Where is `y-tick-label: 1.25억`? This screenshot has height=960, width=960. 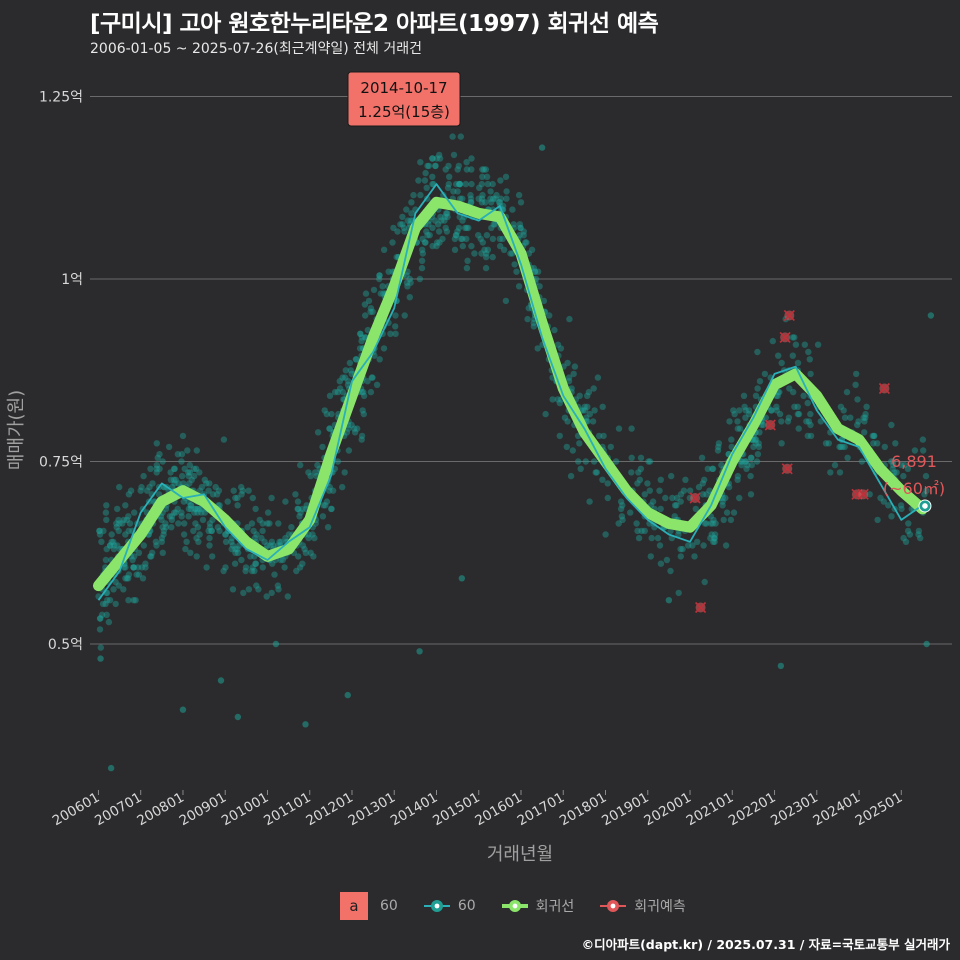 y-tick-label: 1.25억 is located at coordinates (61, 98).